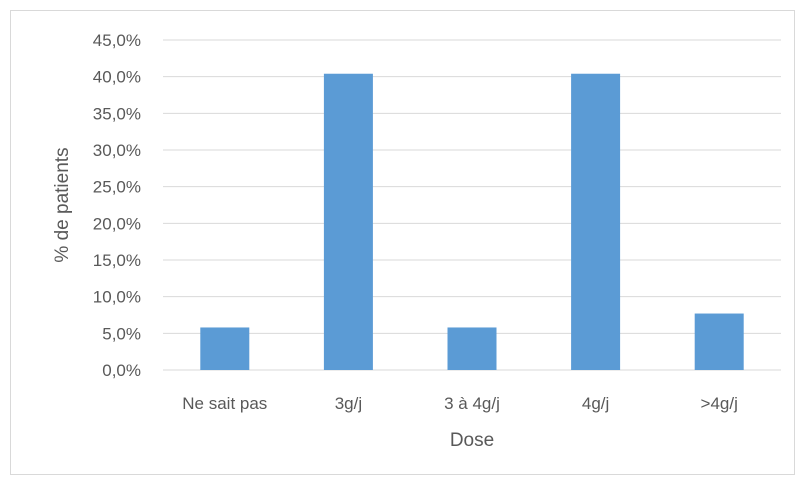 This screenshot has height=481, width=803. I want to click on y-tick-label: 30,0%, so click(117, 150).